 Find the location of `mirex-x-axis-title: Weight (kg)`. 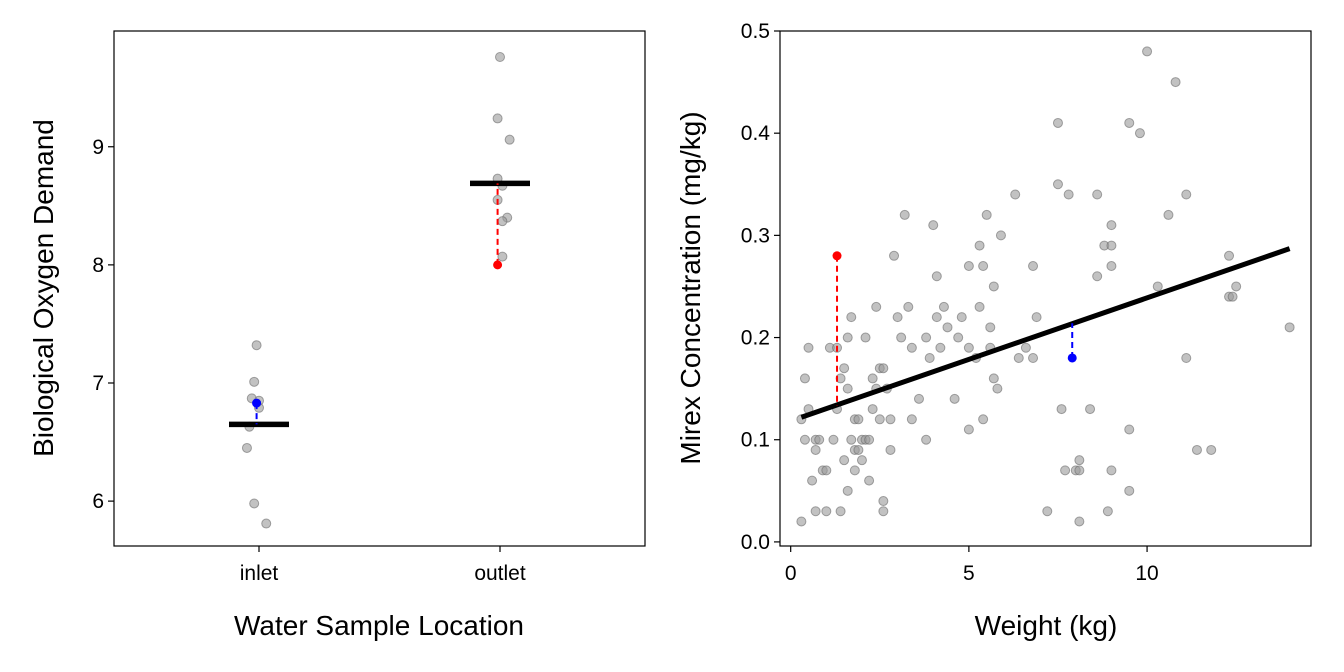

mirex-x-axis-title: Weight (kg) is located at coordinates (1046, 625).